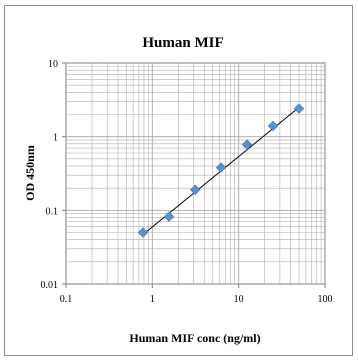 This screenshot has width=358, height=361. I want to click on x-axis-title: Human MIF conc (ng/ml), so click(194, 338).